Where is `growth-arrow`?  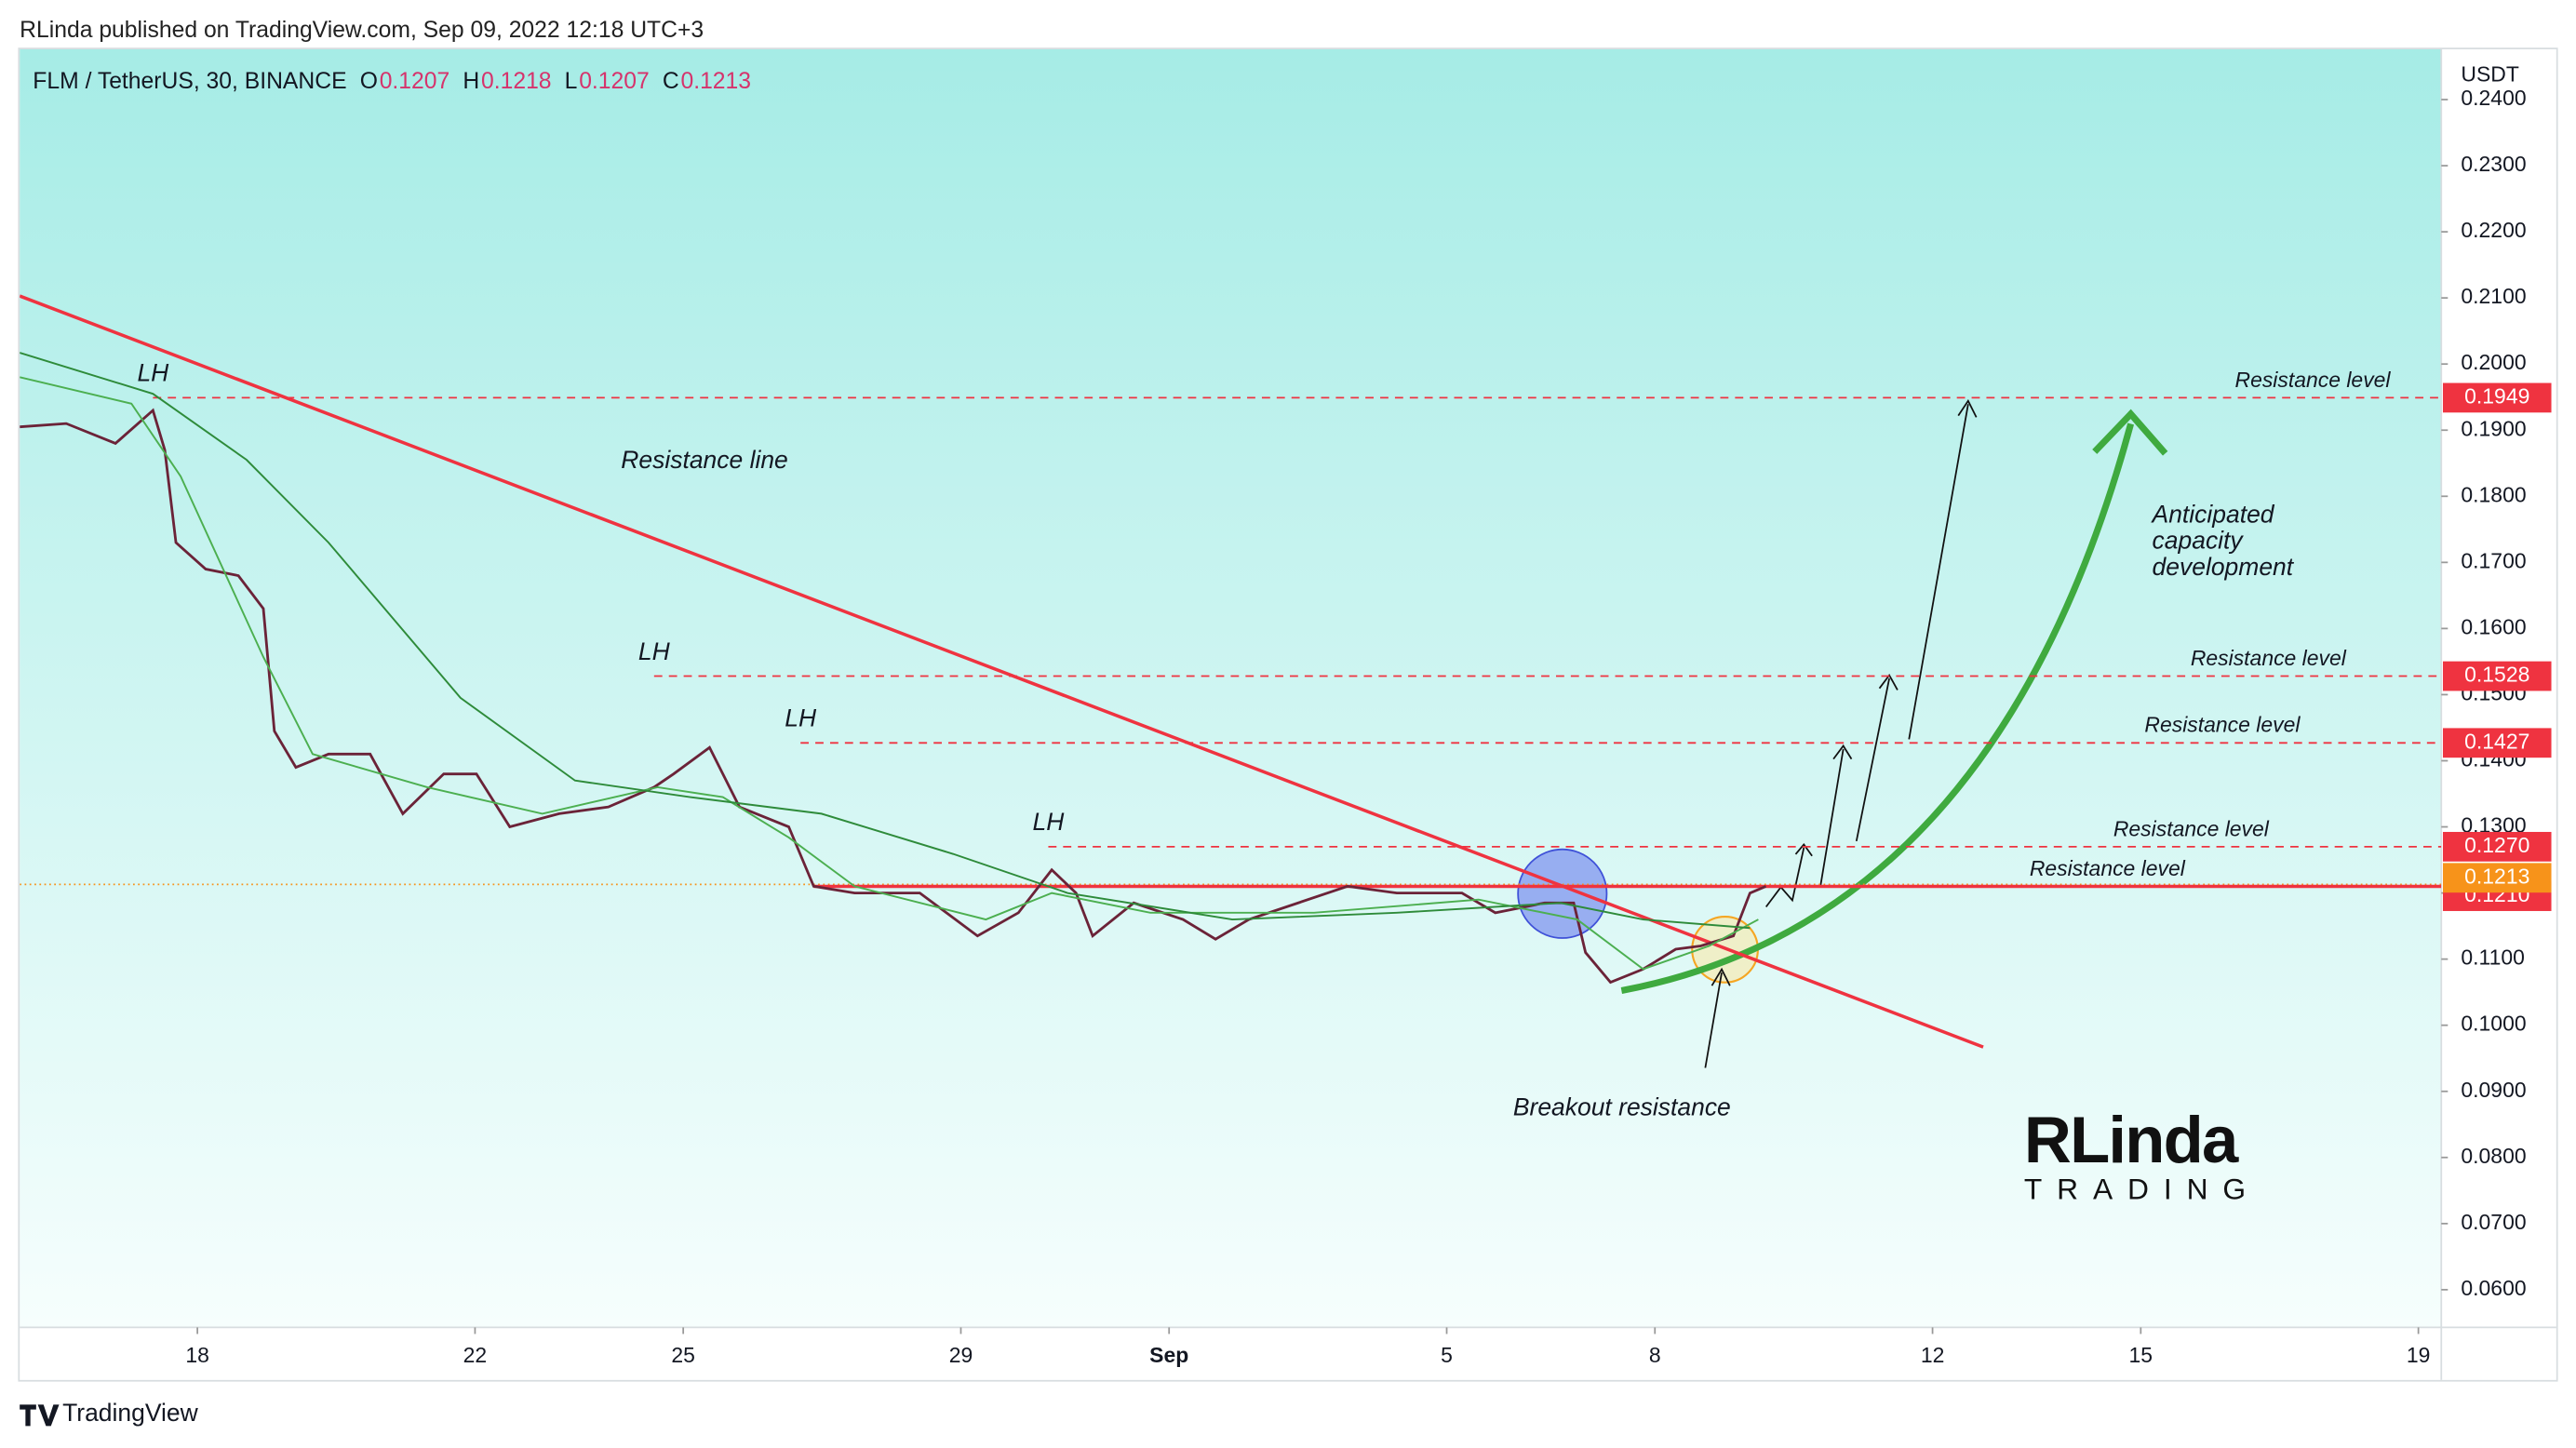
growth-arrow is located at coordinates (1877, 708).